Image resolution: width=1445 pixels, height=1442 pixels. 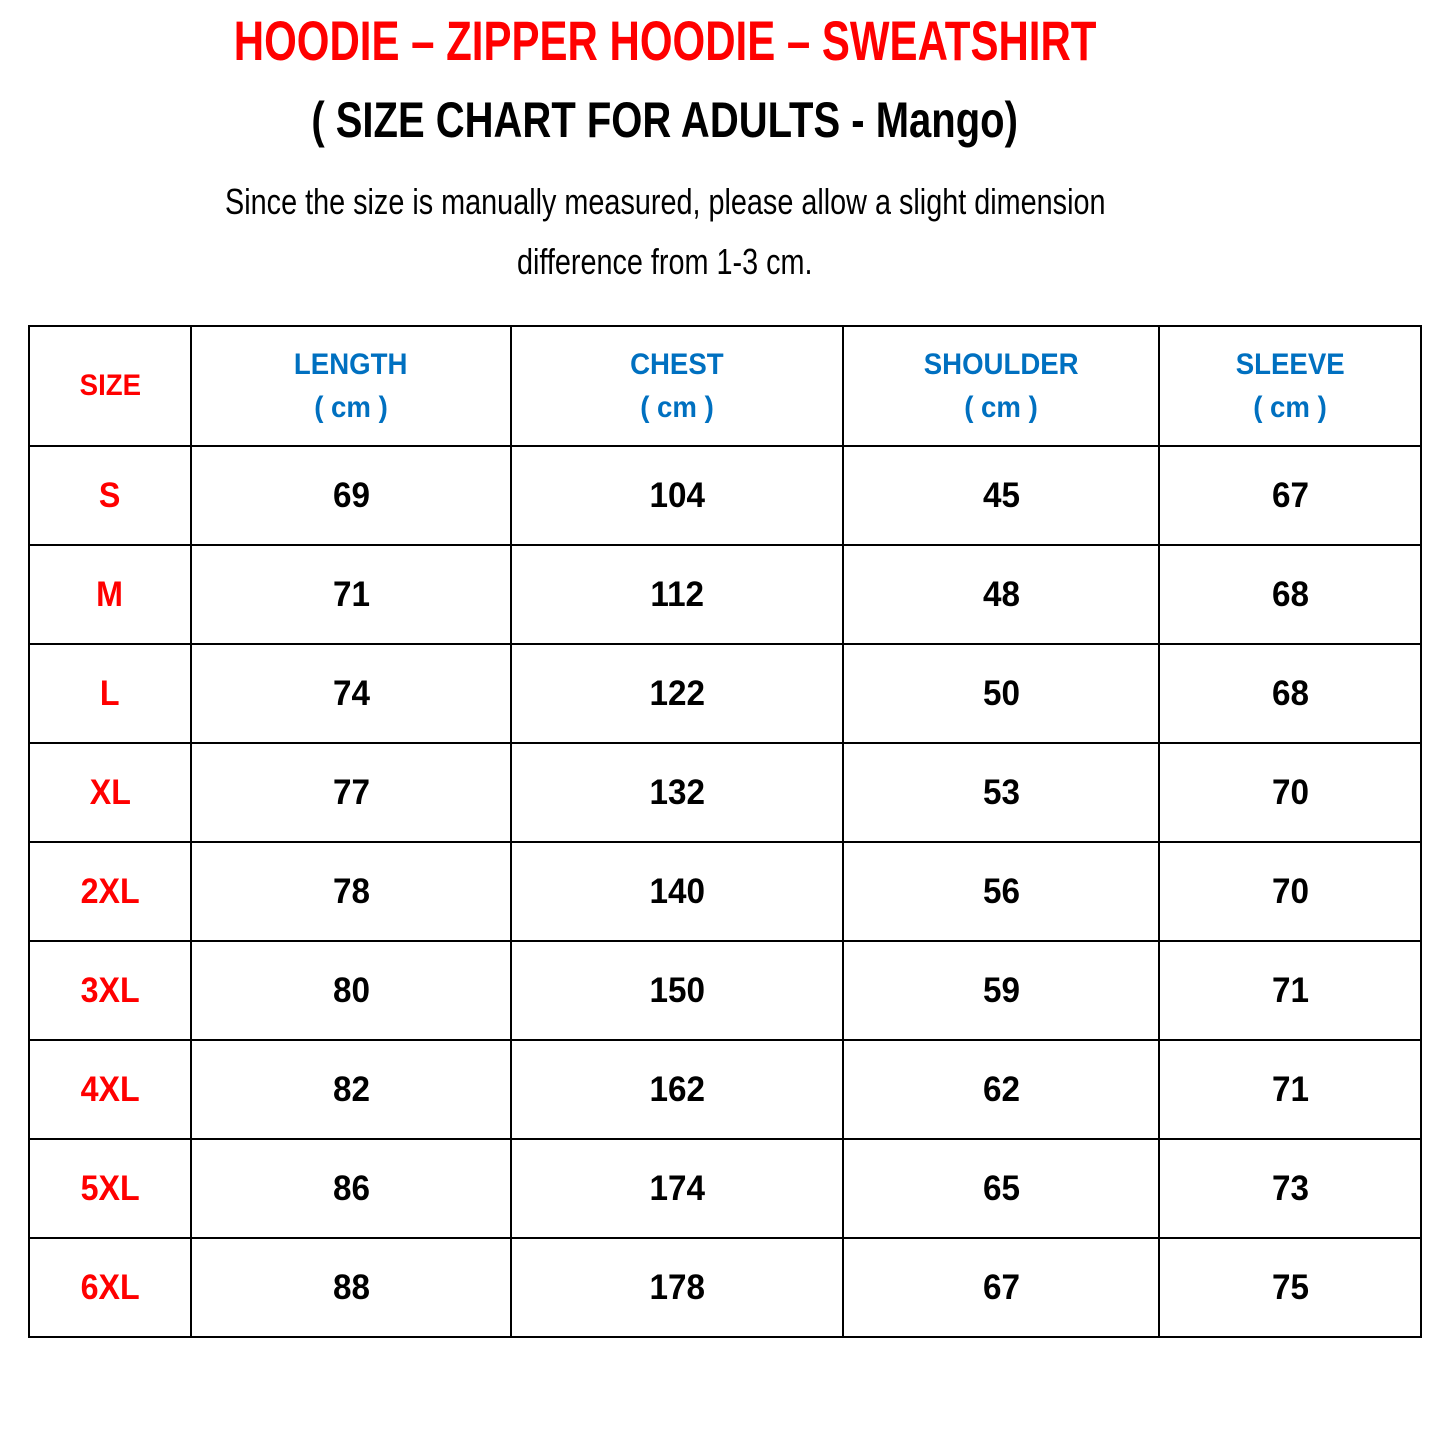 I want to click on length-value-cell: 86, so click(x=351, y=1188).